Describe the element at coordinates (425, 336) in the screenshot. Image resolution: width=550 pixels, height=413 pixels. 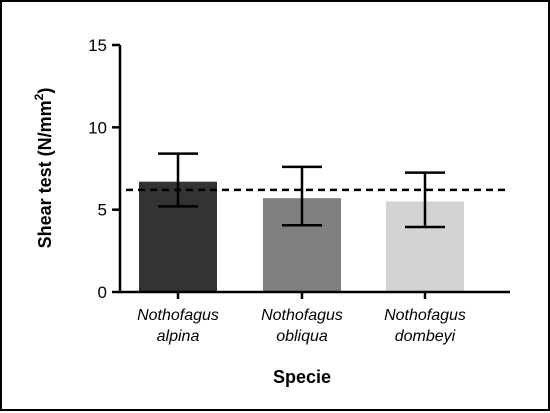
I see `x-tick-label-line: dombeyi` at that location.